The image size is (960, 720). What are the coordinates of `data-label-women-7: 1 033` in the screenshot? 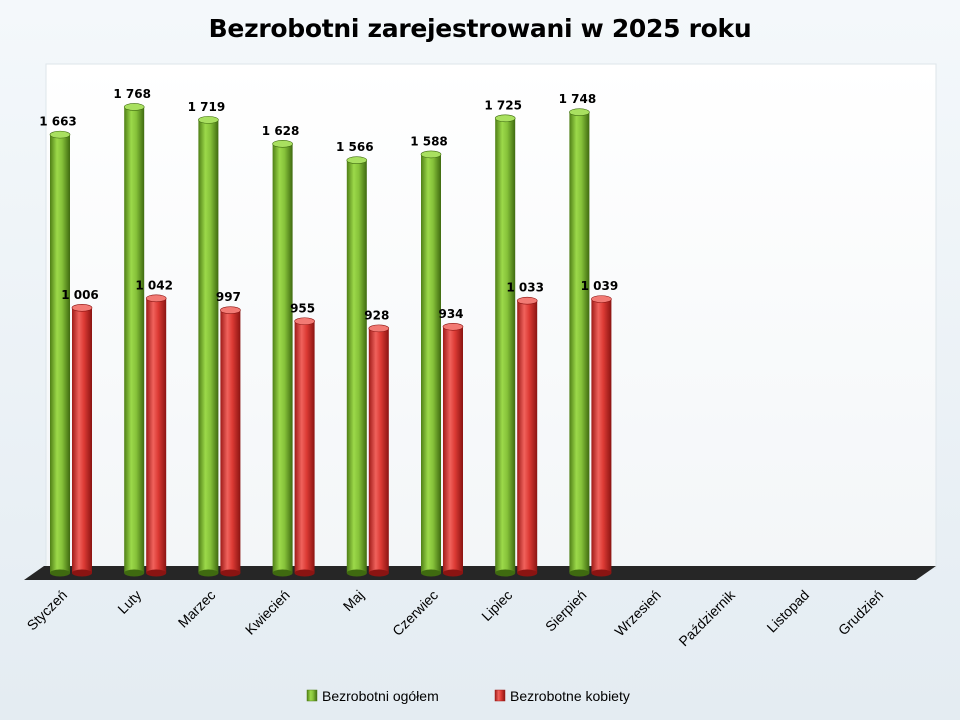 It's located at (525, 288).